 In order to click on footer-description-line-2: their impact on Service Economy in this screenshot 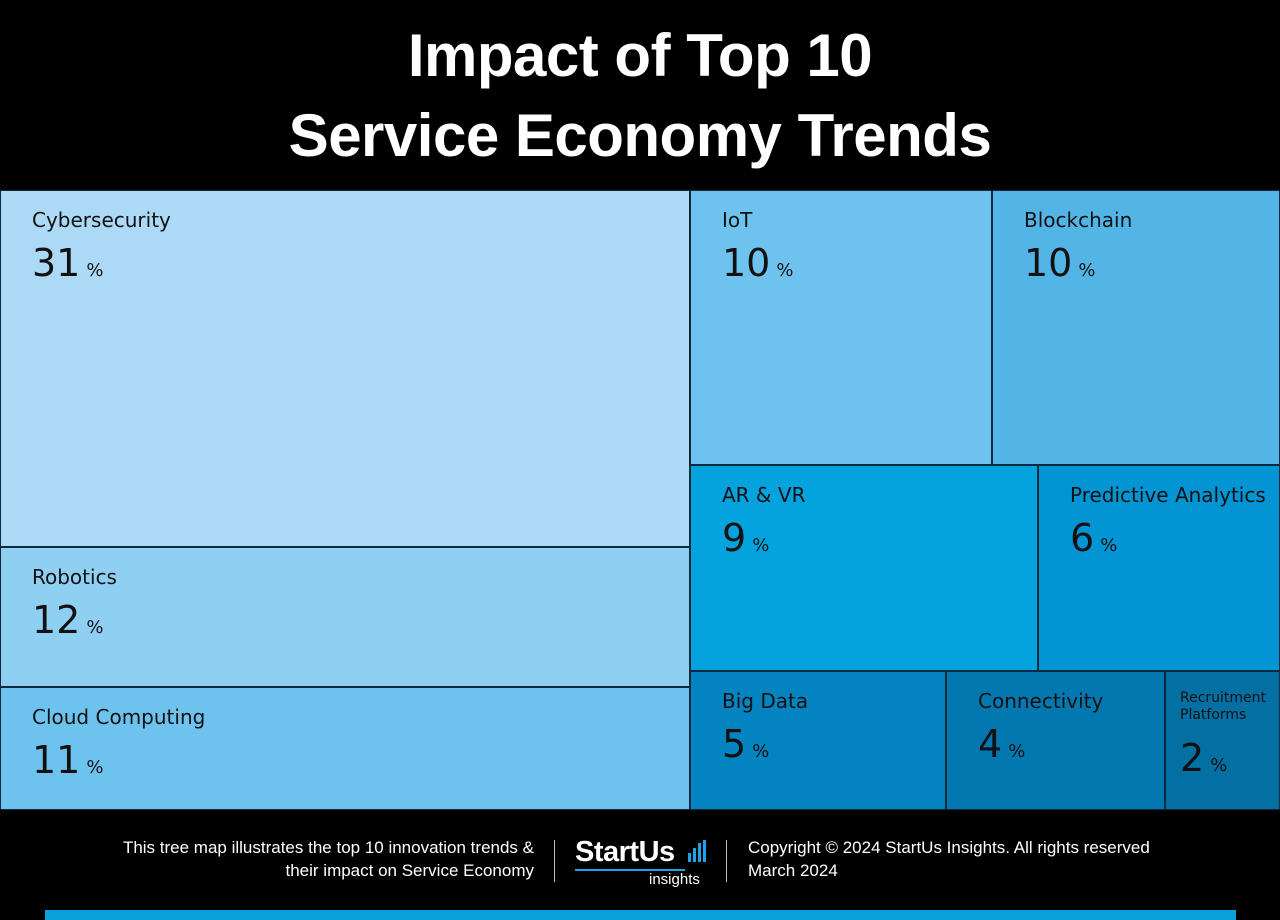, I will do `click(410, 870)`.